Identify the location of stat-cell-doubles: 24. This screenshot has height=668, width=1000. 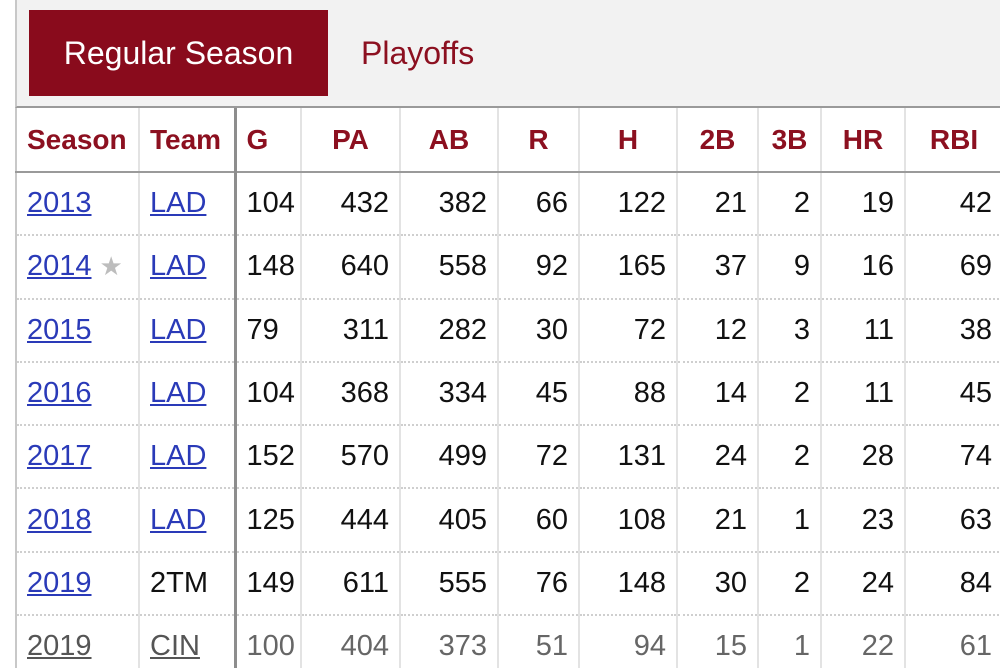
(718, 457).